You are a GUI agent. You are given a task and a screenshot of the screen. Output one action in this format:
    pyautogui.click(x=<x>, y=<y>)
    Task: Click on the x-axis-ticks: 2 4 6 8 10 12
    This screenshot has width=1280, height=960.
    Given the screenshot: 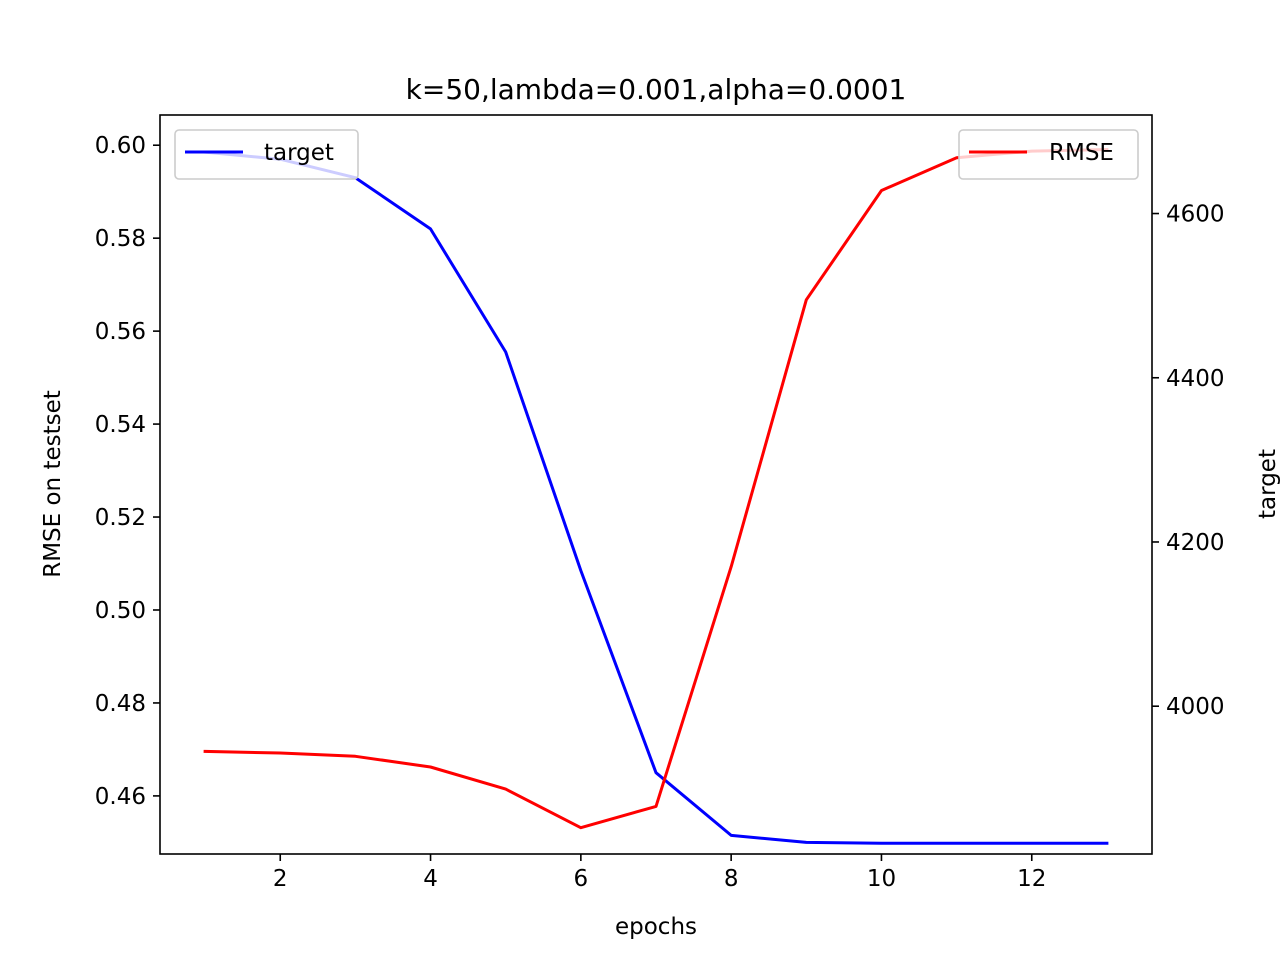 What is the action you would take?
    pyautogui.click(x=659, y=873)
    